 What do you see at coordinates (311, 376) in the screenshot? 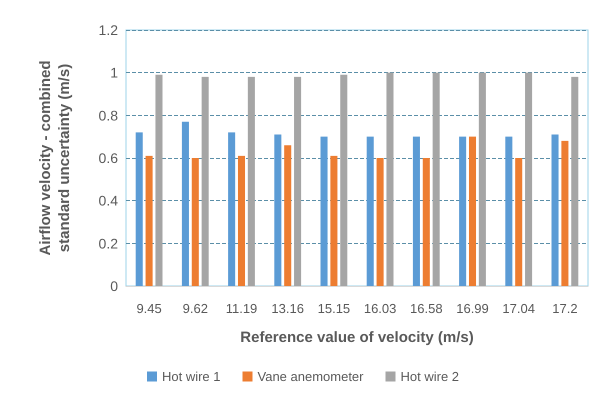
I see `legend-label: Vane anemometer` at bounding box center [311, 376].